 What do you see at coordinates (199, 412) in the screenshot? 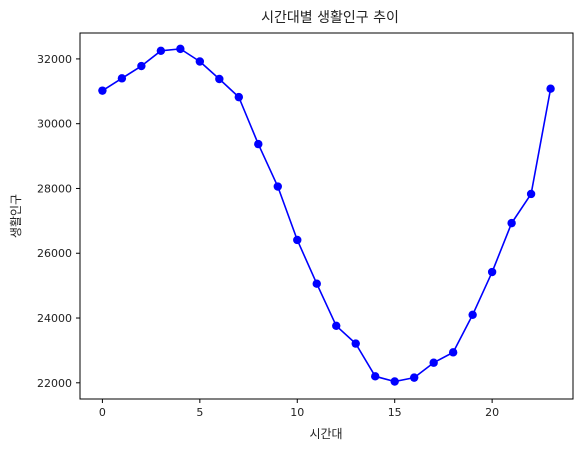
I see `x-tick-label: 5` at bounding box center [199, 412].